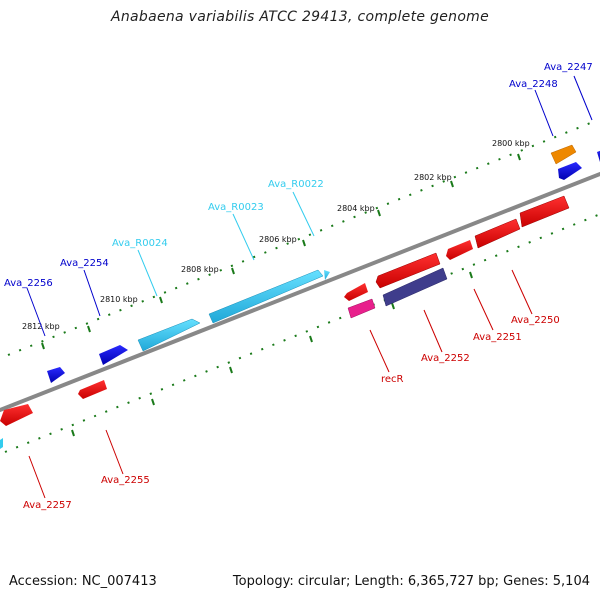 The height and width of the screenshot is (600, 600). Describe the element at coordinates (47, 505) in the screenshot. I see `gene-label: Ava_2257` at that location.